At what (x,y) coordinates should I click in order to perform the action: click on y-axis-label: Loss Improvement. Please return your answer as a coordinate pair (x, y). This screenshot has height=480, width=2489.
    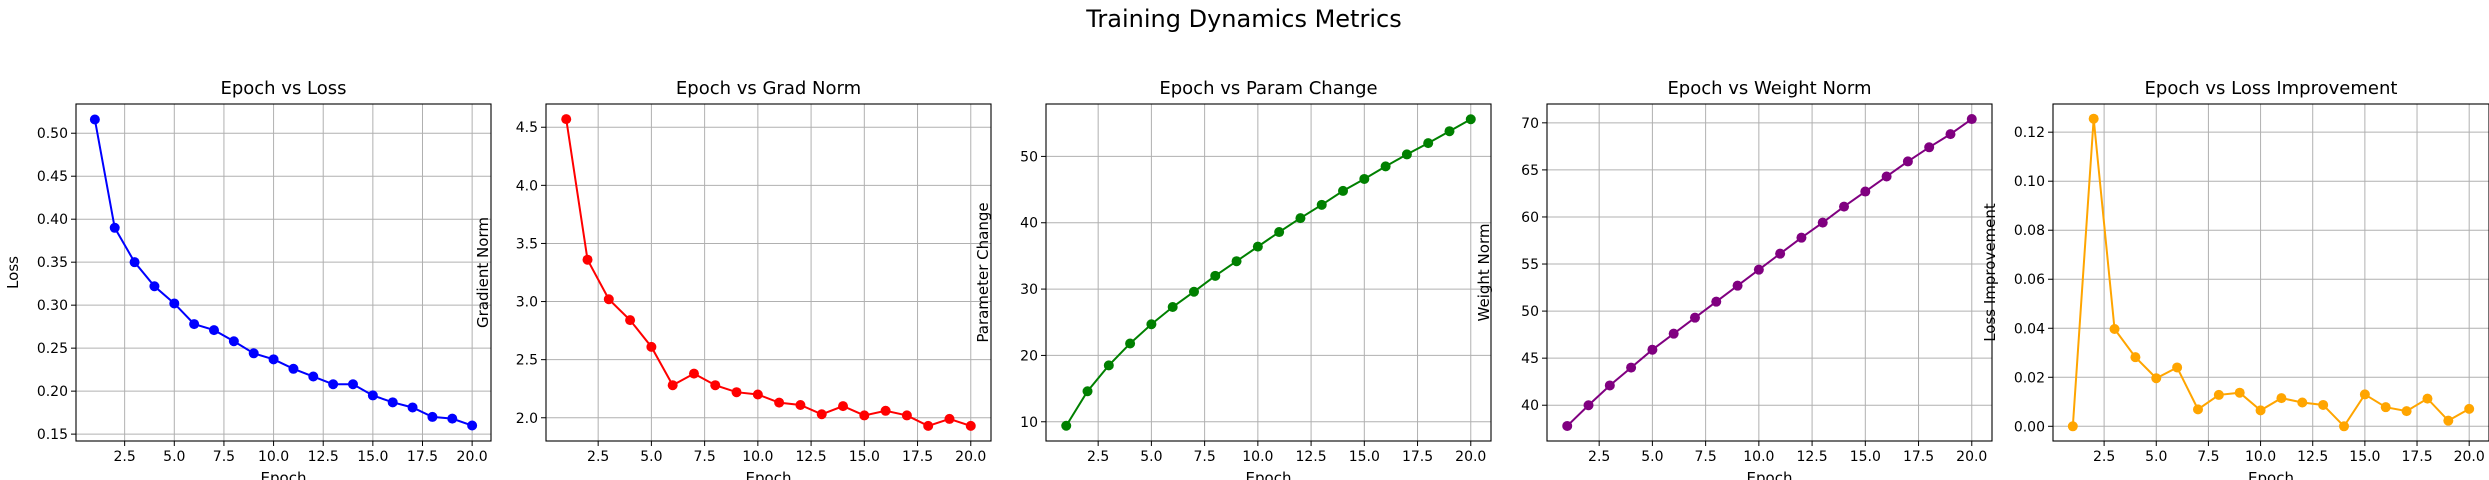
    Looking at the image, I should click on (1990, 272).